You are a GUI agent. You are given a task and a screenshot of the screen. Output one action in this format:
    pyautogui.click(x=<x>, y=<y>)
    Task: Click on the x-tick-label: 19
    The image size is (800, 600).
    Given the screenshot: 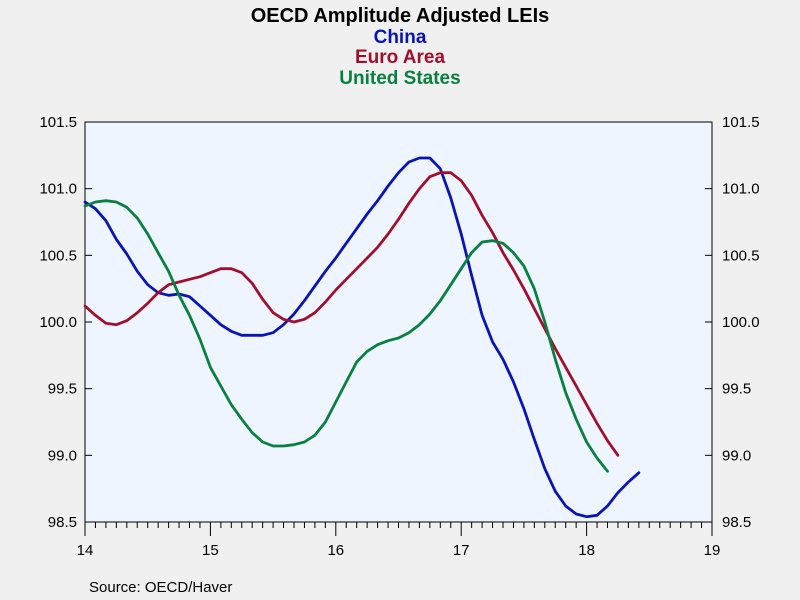 What is the action you would take?
    pyautogui.click(x=712, y=550)
    